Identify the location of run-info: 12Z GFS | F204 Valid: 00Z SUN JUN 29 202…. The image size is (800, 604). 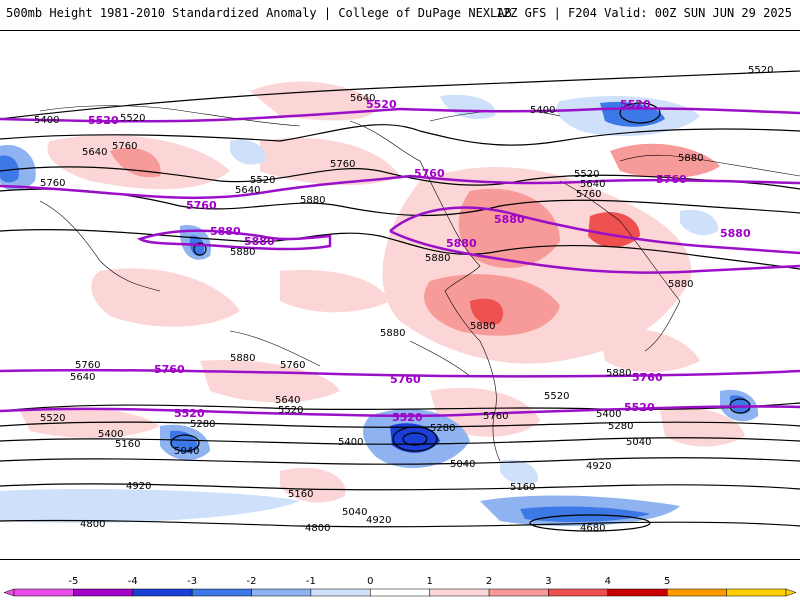
(643, 13).